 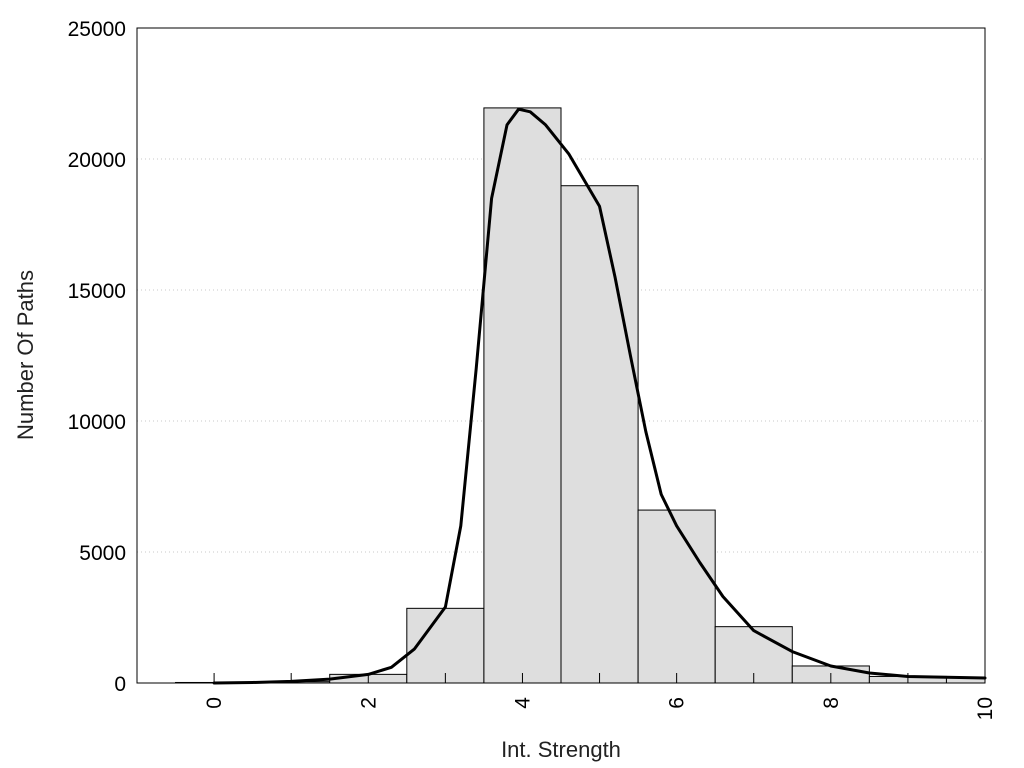 What do you see at coordinates (368, 703) in the screenshot?
I see `x-tick-label: 2` at bounding box center [368, 703].